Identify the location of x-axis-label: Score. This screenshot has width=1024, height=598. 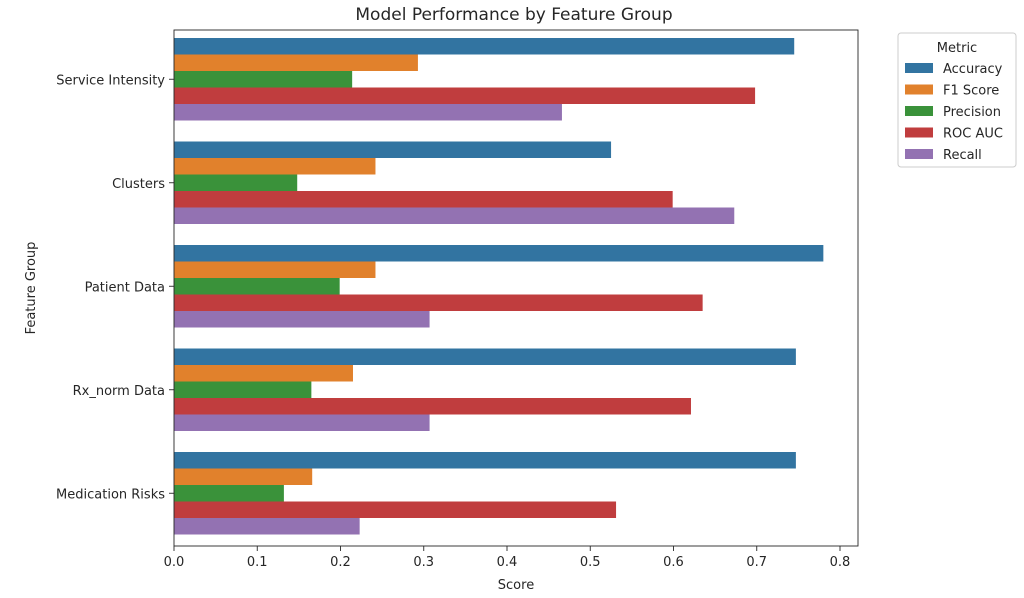
(516, 585).